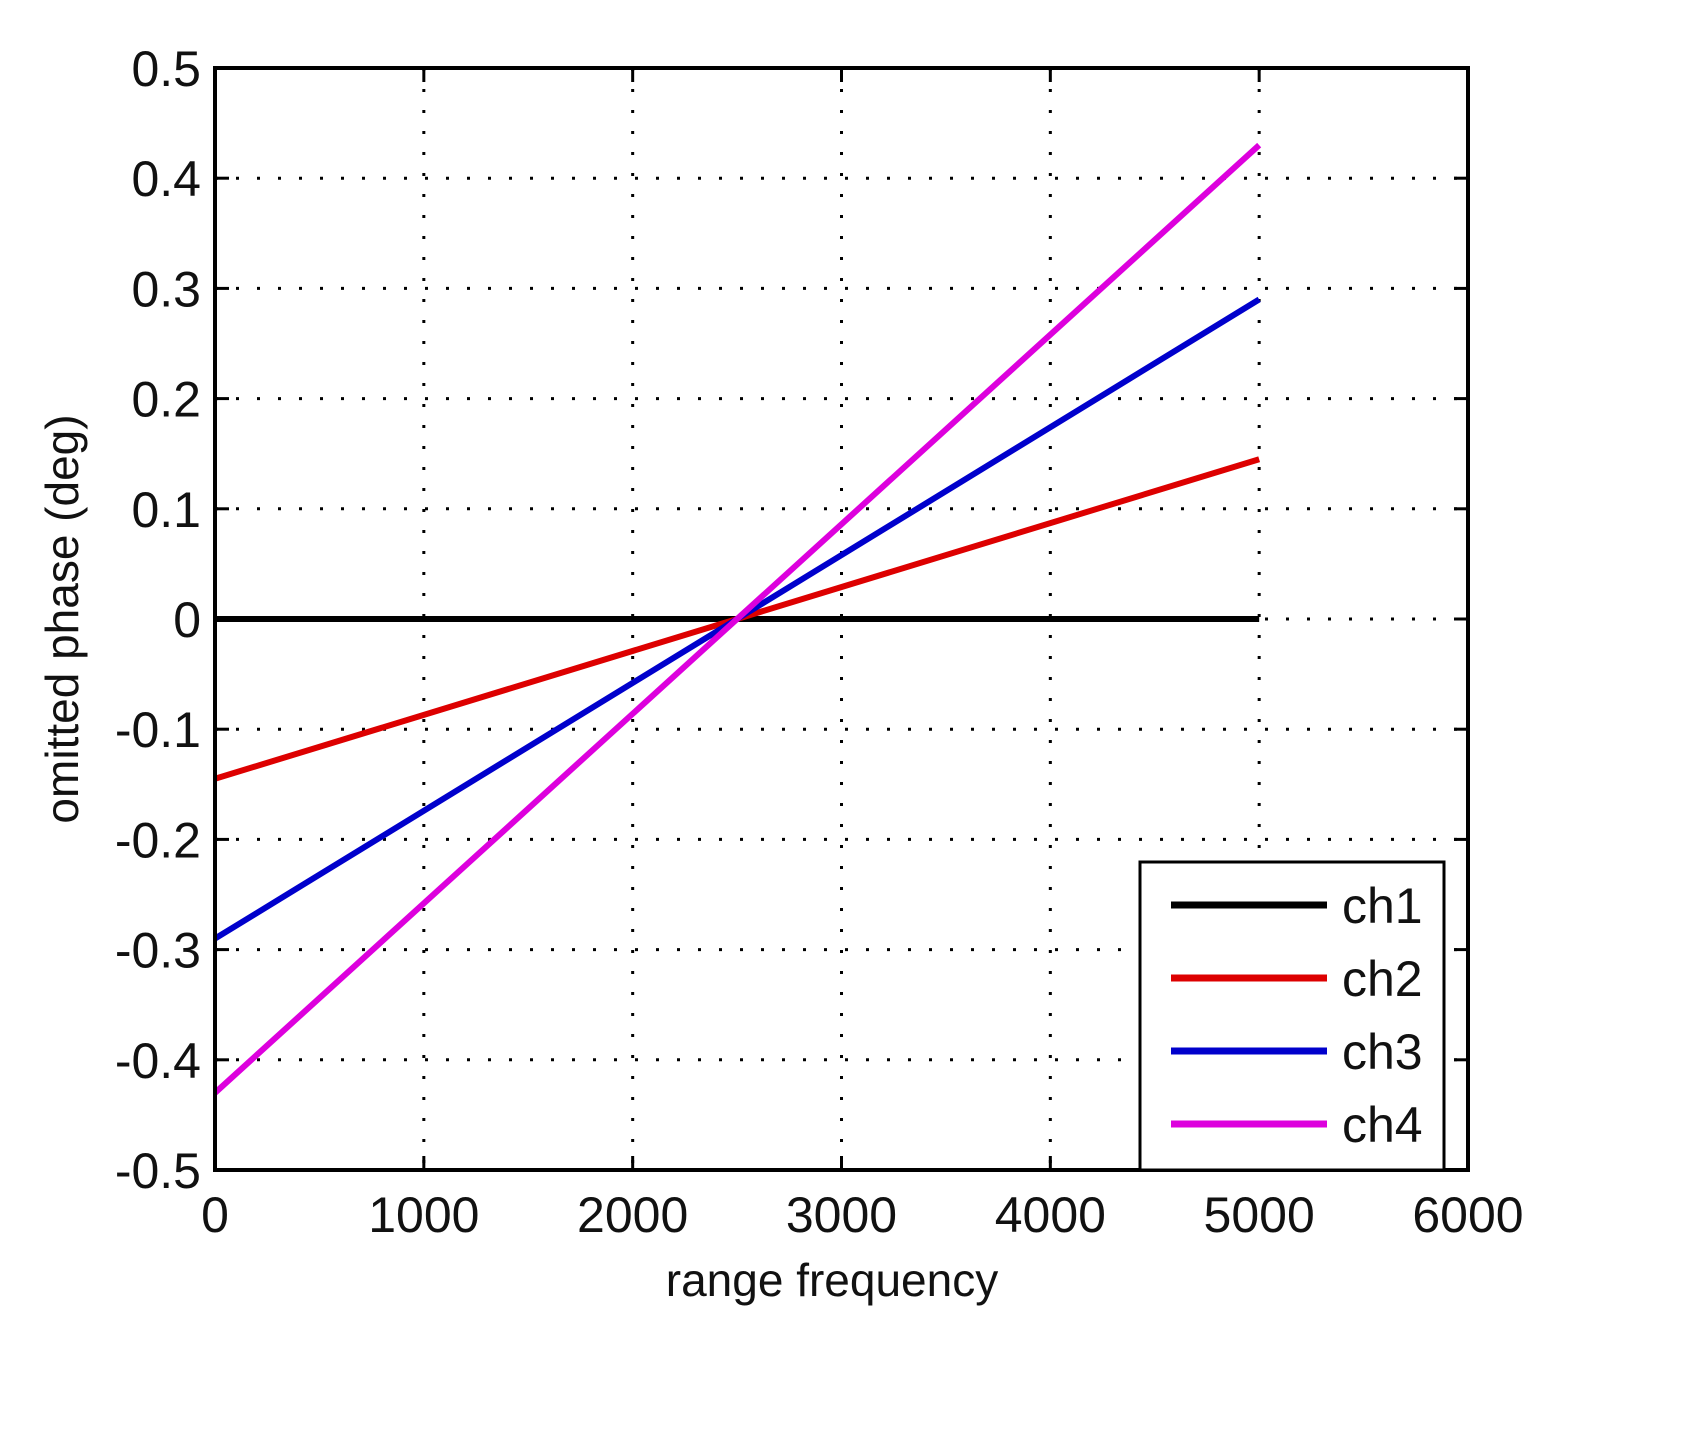 This screenshot has height=1452, width=1705. I want to click on legend-box, so click(1292, 1016).